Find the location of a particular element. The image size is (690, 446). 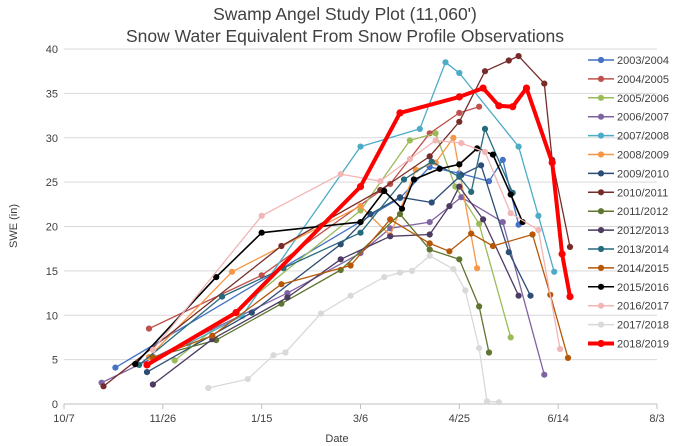

x-tick-label: 10/7 is located at coordinates (63, 419).